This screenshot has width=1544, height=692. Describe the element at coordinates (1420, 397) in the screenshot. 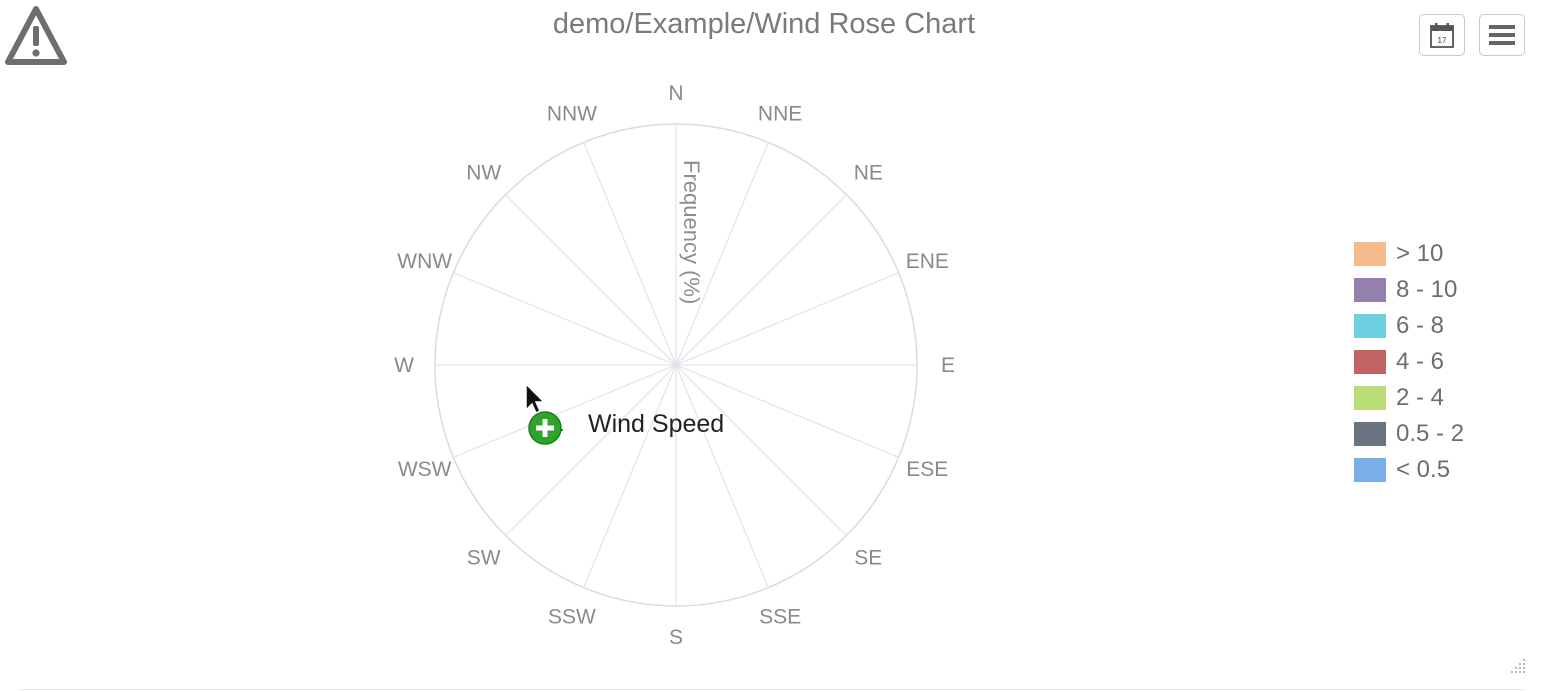

I see `legend-label: 2 - 4` at that location.